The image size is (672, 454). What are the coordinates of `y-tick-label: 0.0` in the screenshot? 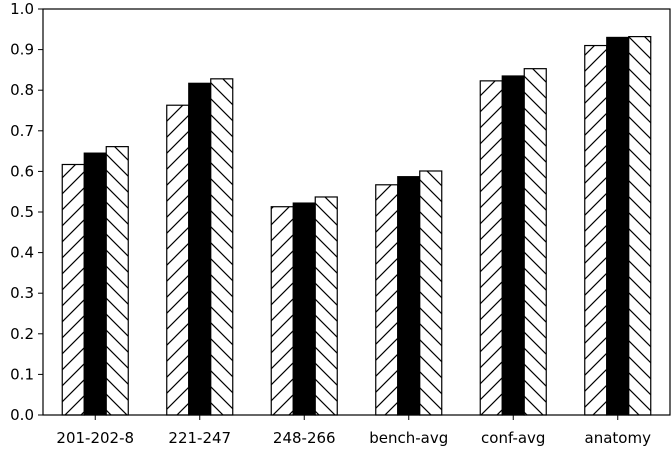 It's located at (22, 415).